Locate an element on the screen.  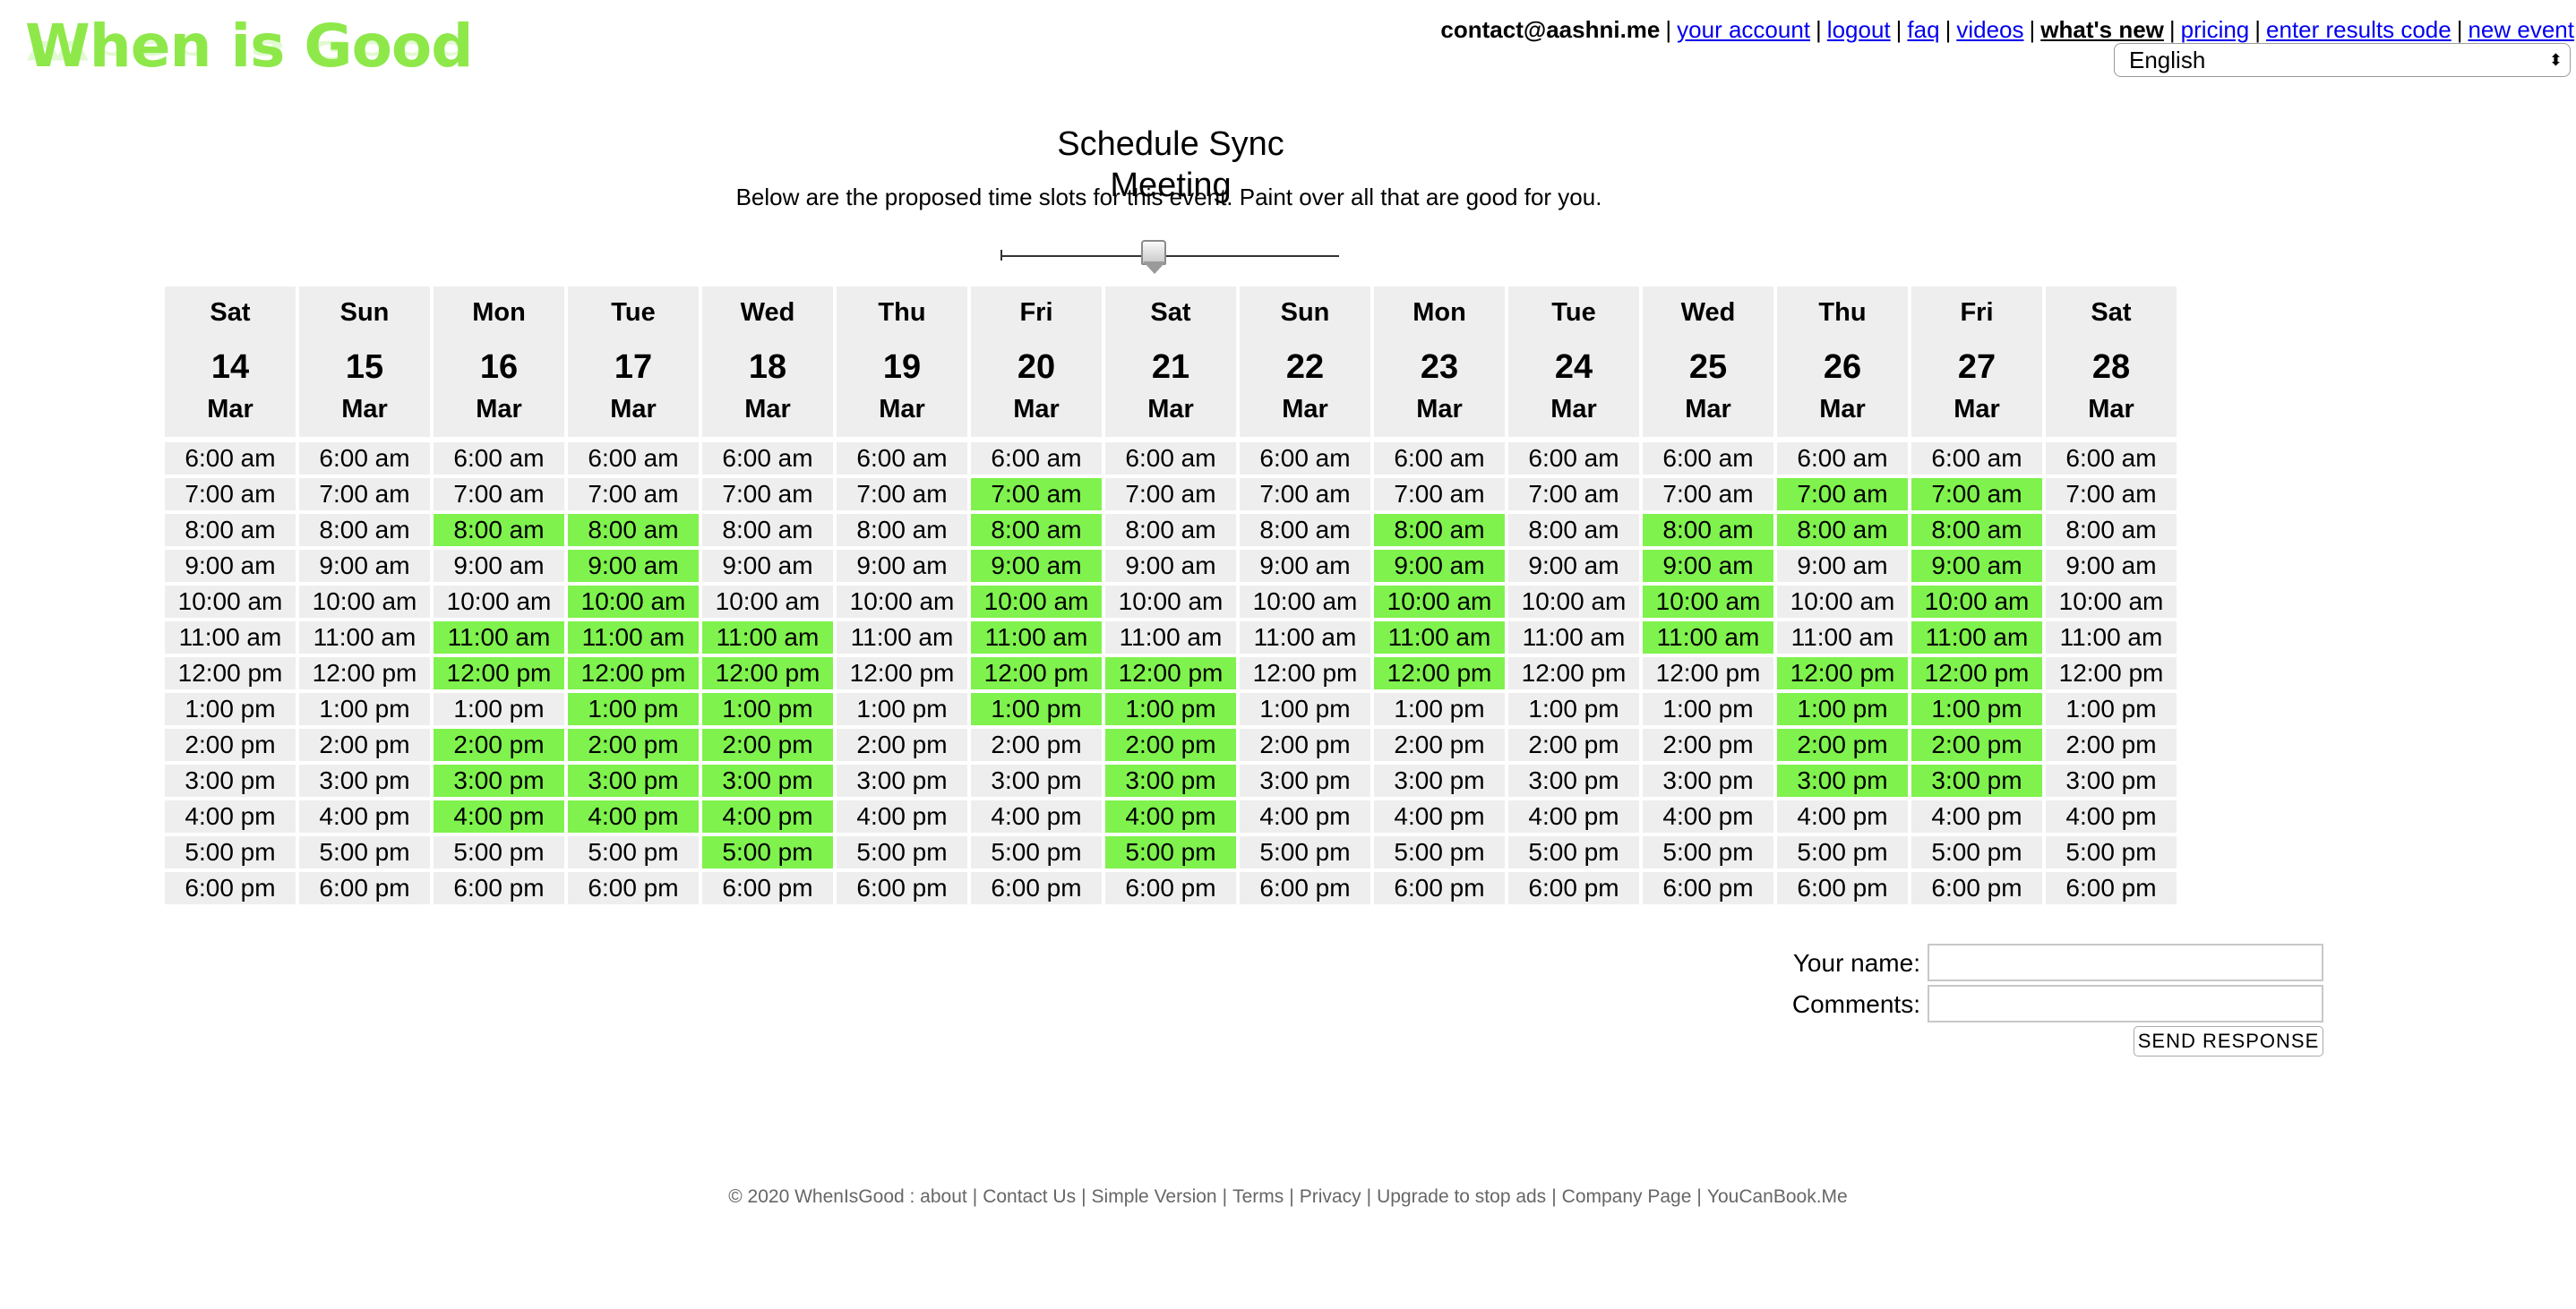
day-header: Sun 15 Mar is located at coordinates (364, 362).